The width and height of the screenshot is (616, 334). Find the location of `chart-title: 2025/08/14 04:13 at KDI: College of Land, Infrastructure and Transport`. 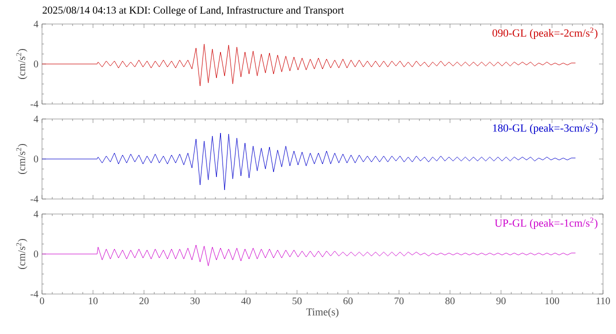

chart-title: 2025/08/14 04:13 at KDI: College of Land, Infrastructure and Transport is located at coordinates (193, 11).